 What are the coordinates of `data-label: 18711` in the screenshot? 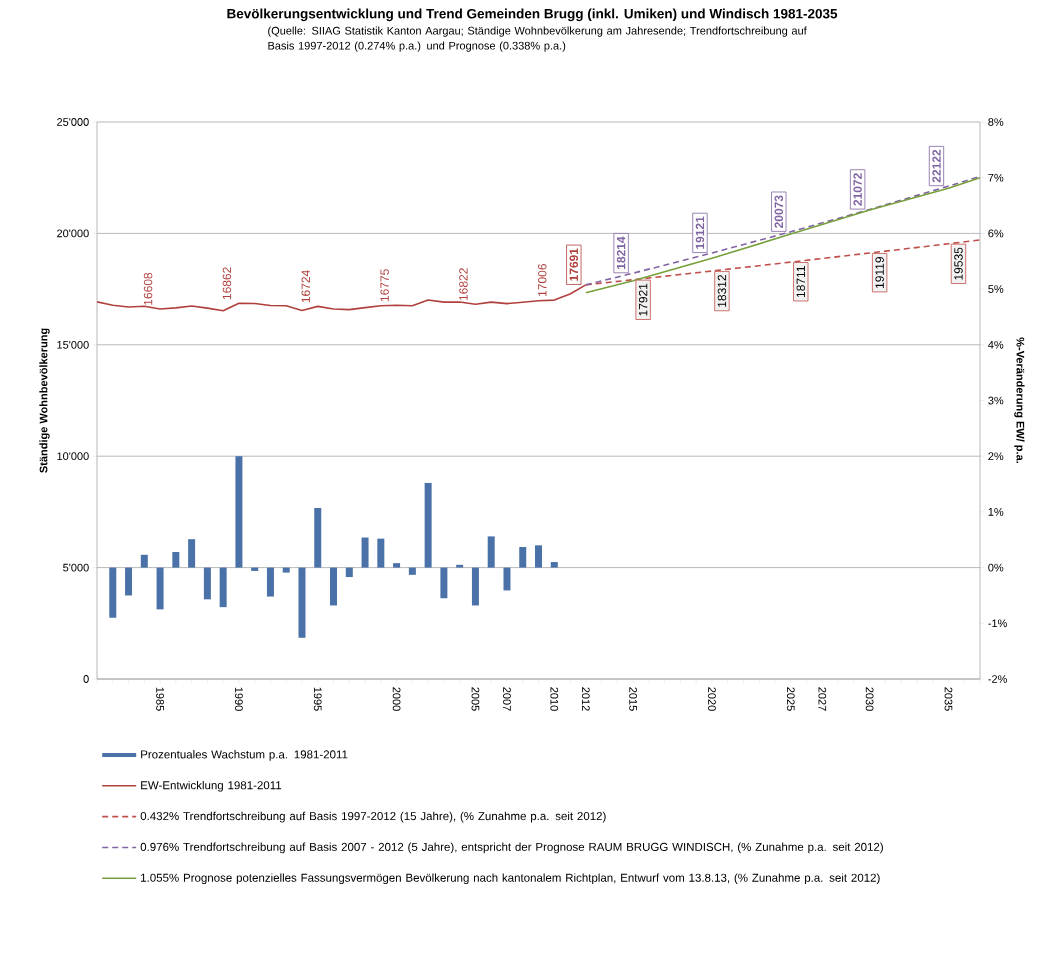 It's located at (801, 282).